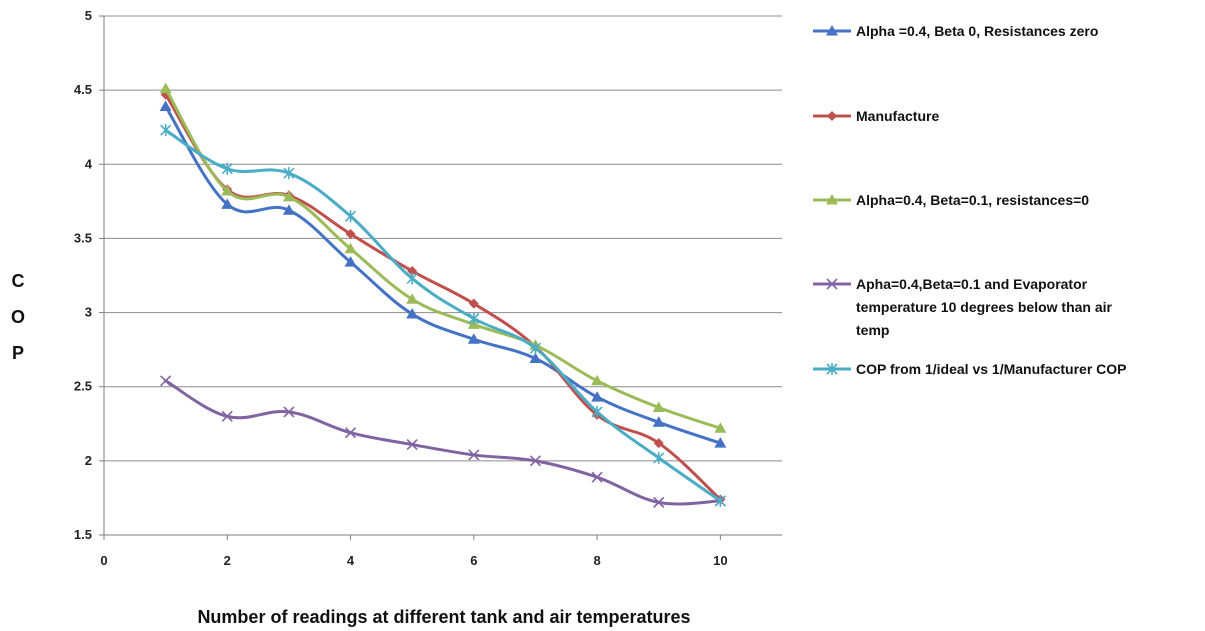  What do you see at coordinates (596, 560) in the screenshot?
I see `x-tick-label-4: 8` at bounding box center [596, 560].